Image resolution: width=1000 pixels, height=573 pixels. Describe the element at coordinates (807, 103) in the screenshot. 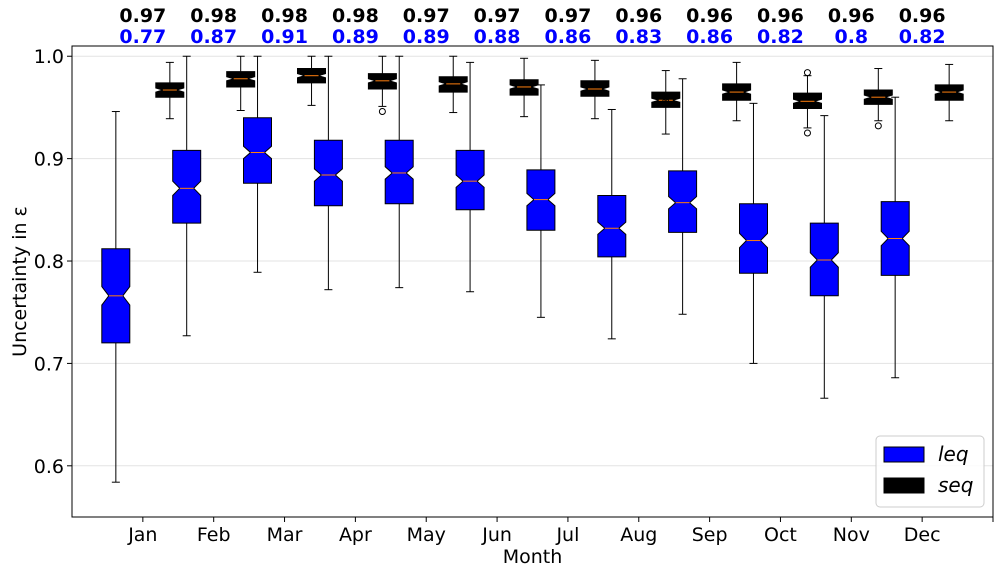

I see `seq-box-oct` at that location.